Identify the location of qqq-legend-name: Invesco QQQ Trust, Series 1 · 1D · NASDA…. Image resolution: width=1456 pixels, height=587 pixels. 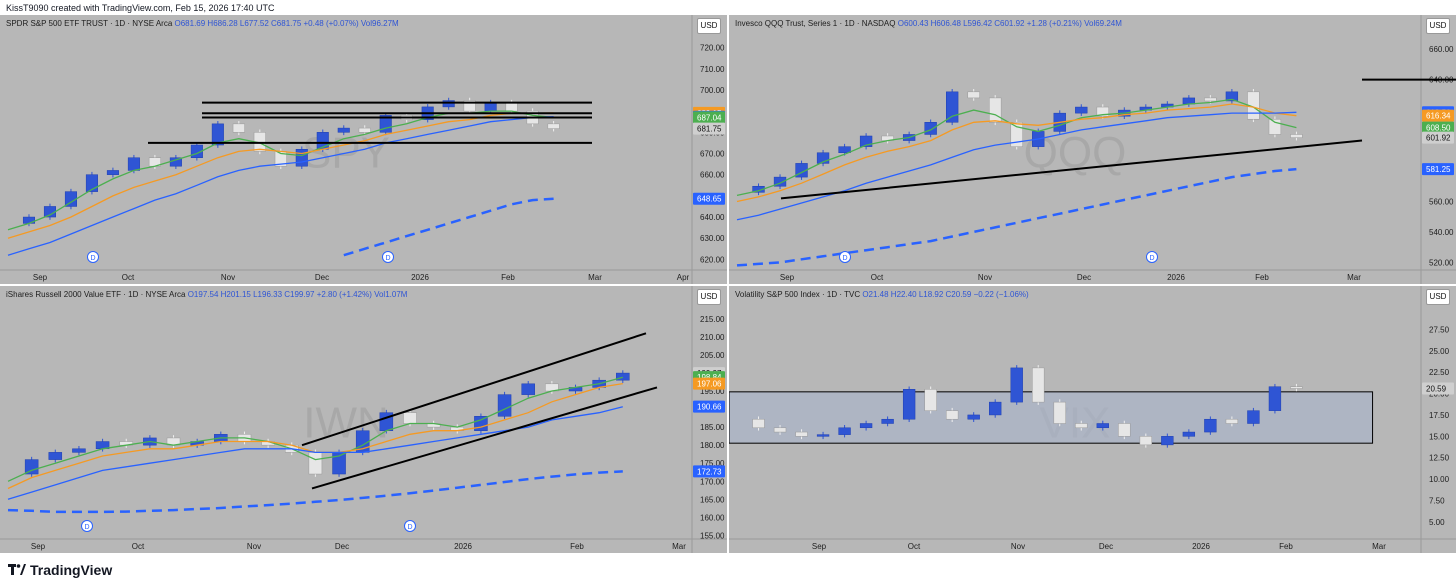
(816, 23).